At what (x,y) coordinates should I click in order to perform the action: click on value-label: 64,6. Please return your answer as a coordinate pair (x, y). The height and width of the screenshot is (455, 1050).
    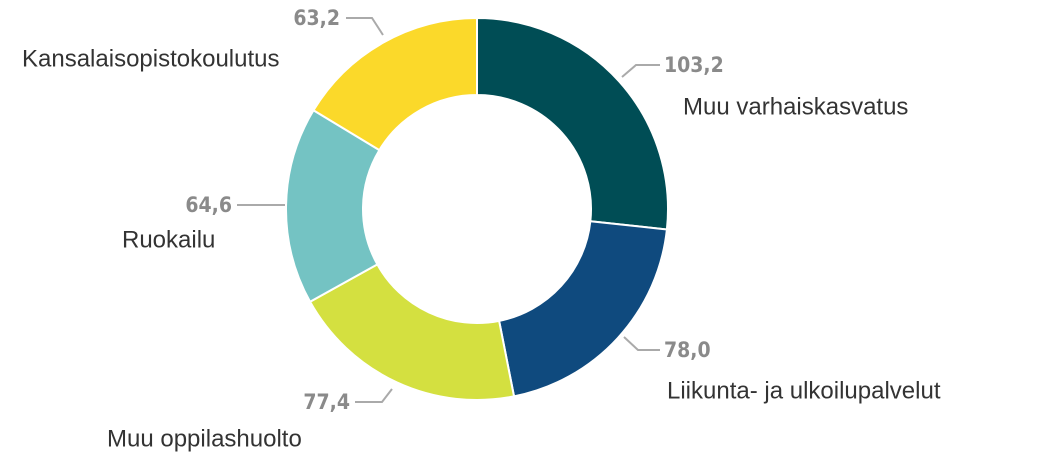
    Looking at the image, I should click on (208, 205).